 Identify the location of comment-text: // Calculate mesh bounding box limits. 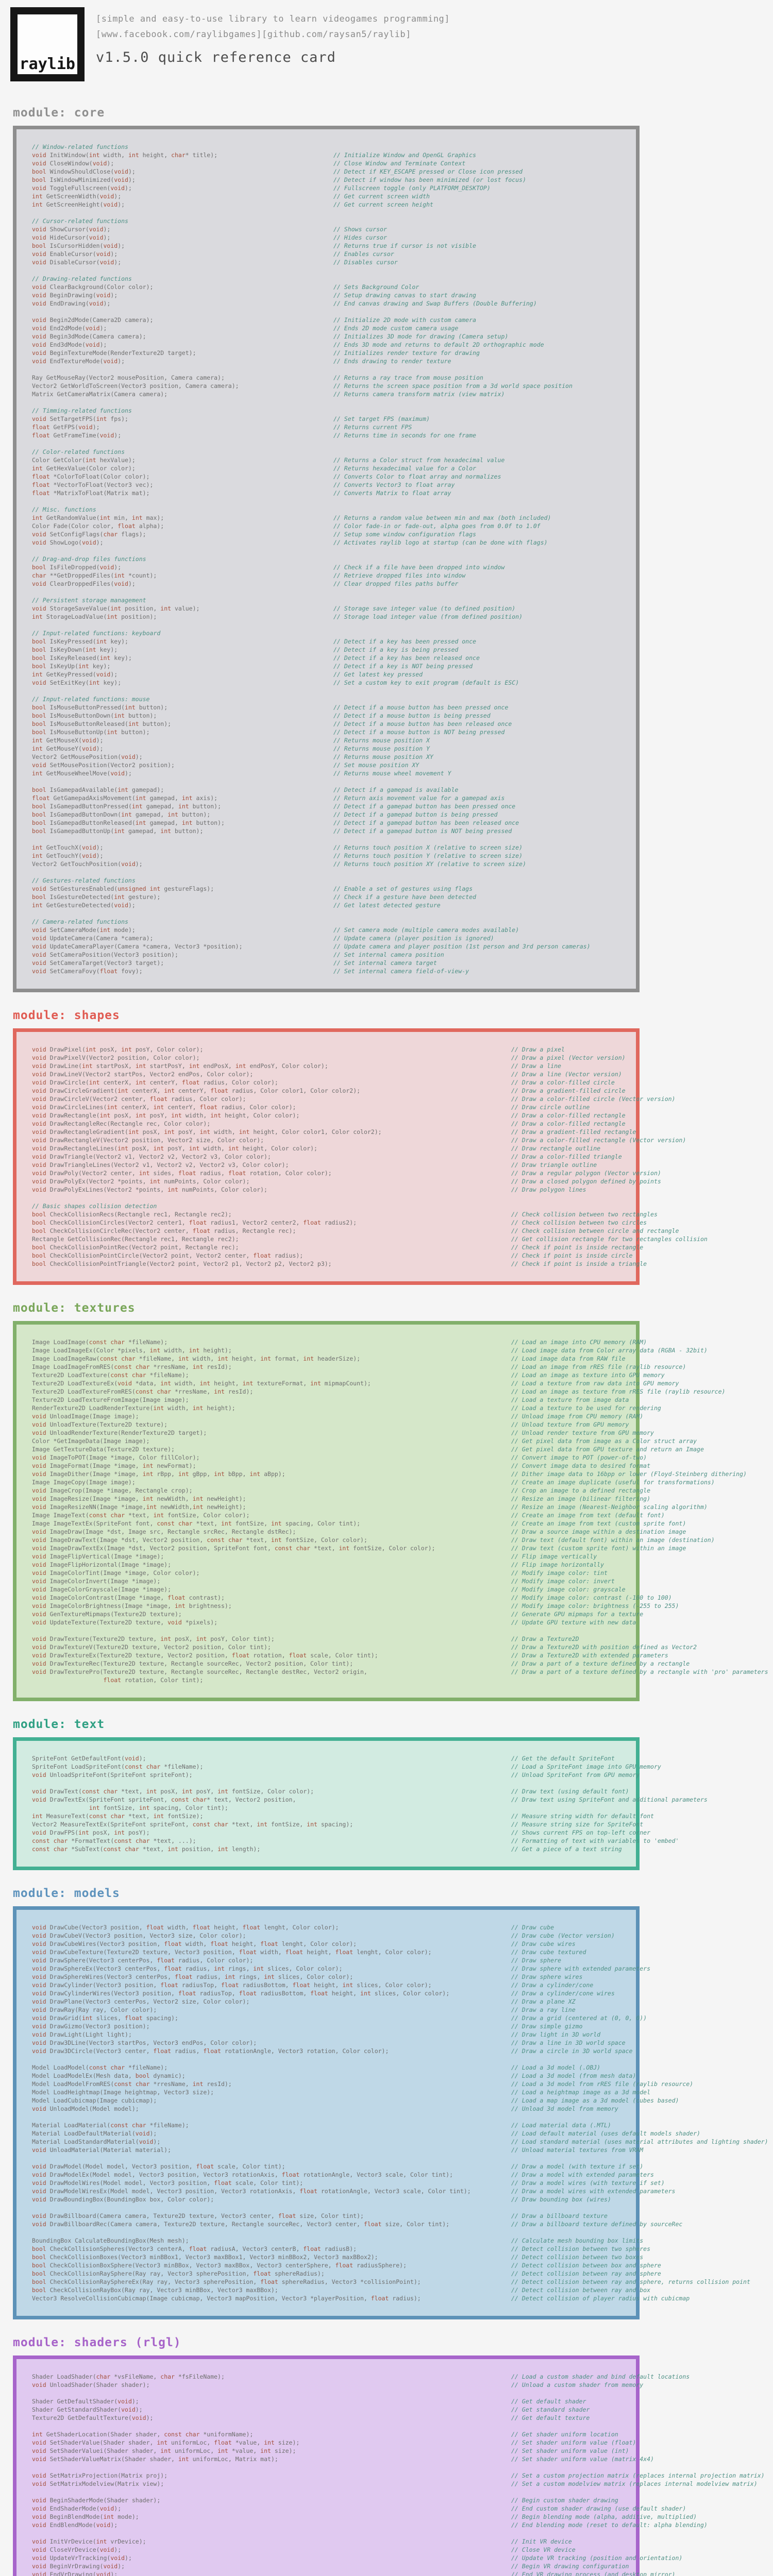
(577, 2240).